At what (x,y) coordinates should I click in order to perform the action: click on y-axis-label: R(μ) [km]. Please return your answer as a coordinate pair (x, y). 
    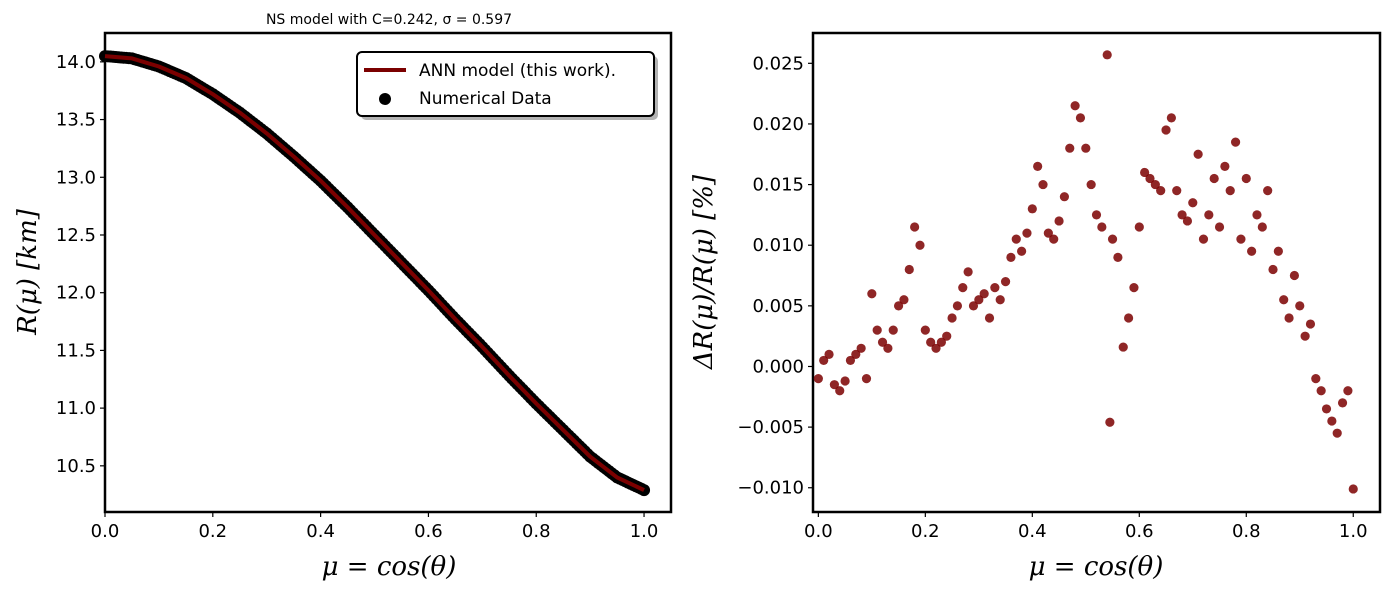
    Looking at the image, I should click on (28, 272).